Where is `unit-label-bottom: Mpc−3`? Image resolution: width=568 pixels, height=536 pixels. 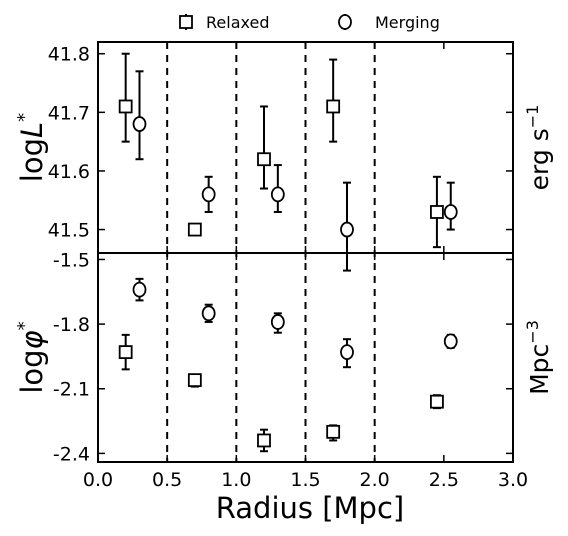
unit-label-bottom: Mpc−3 is located at coordinates (538, 357).